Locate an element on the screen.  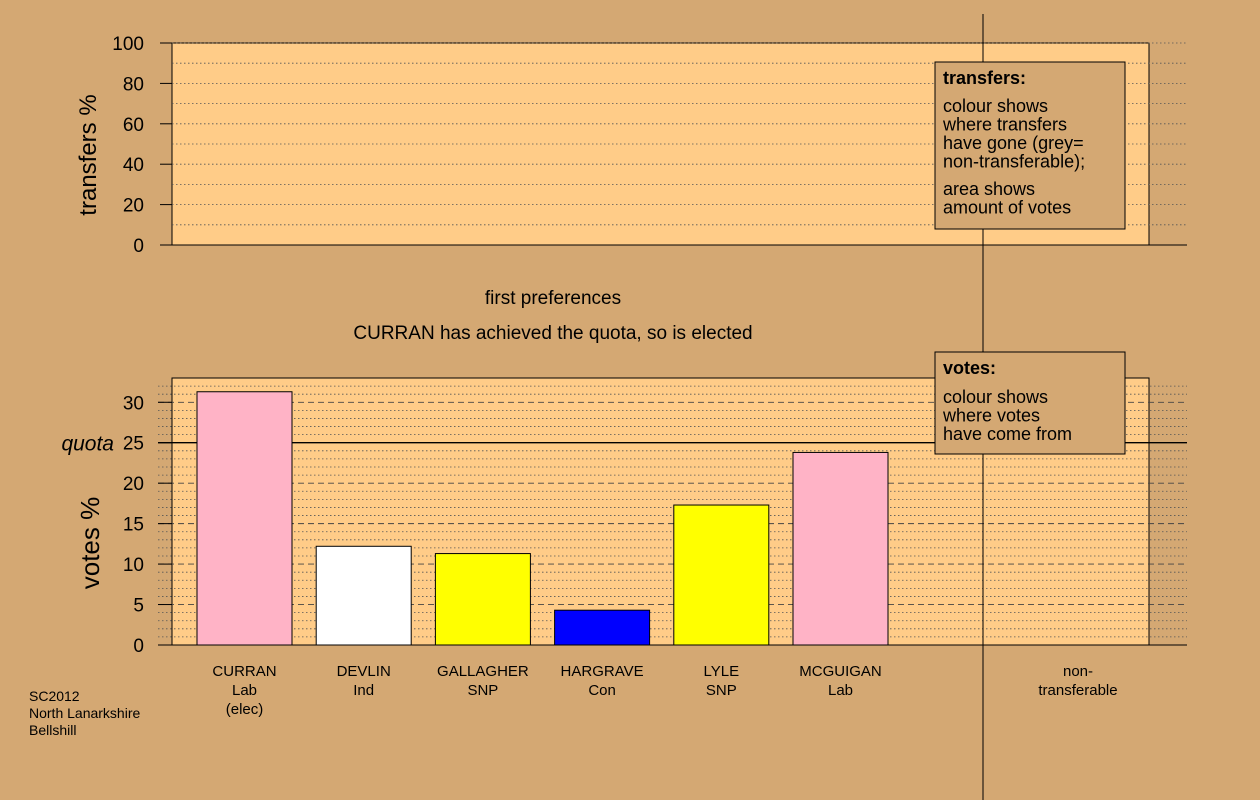
votes-y-ticks: 0 5 10 15 20 25 30 quota is located at coordinates (116, 525).